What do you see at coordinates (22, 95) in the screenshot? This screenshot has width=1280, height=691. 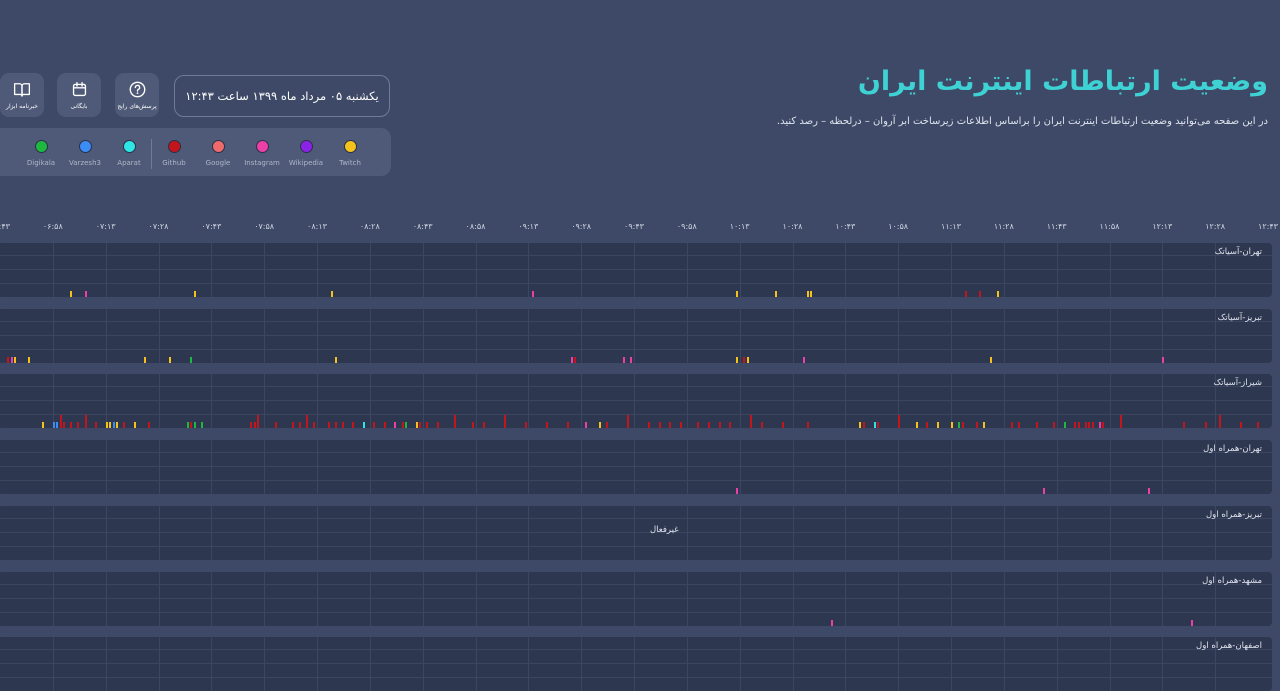 I see `about-button: خبرنامه ابزار` at bounding box center [22, 95].